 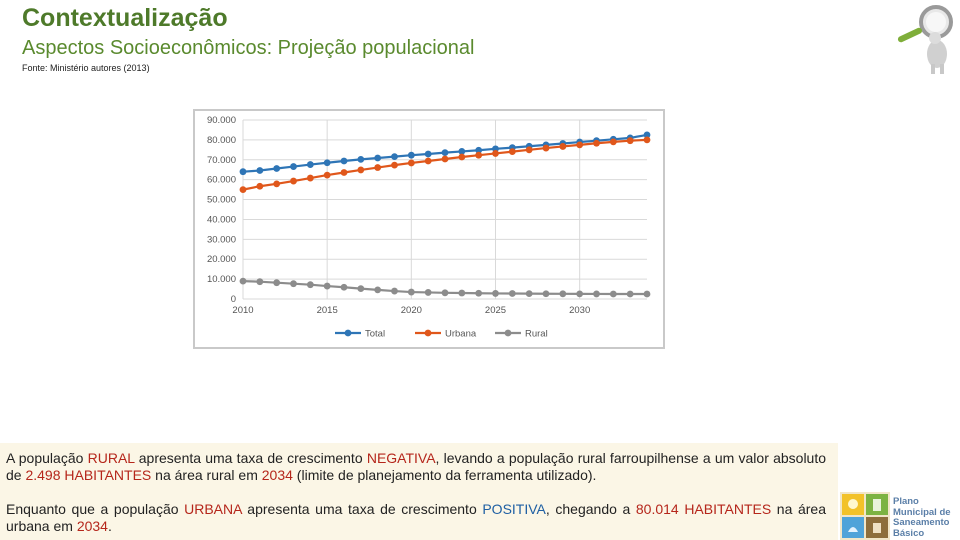 I want to click on p2-text: apresenta uma taxa de crescimento, so click(x=362, y=509).